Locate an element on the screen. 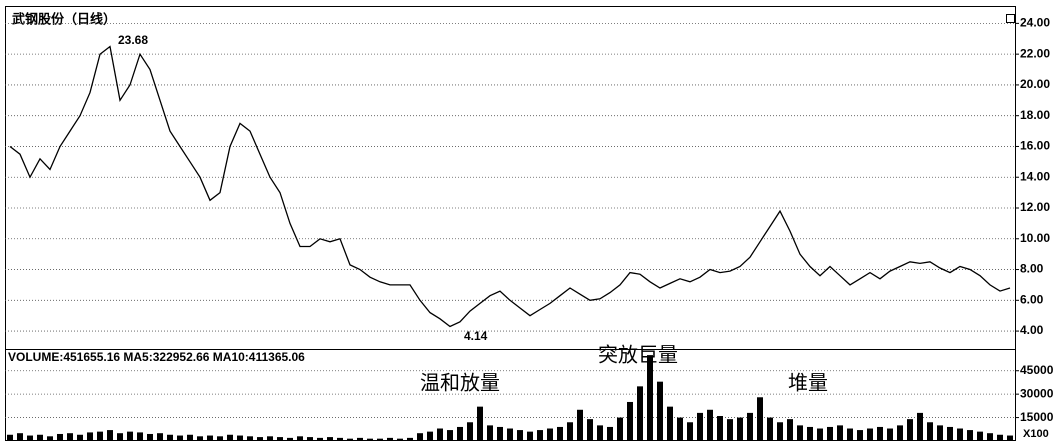 The image size is (1060, 442). y-tick-label: 10.00 is located at coordinates (1035, 238).